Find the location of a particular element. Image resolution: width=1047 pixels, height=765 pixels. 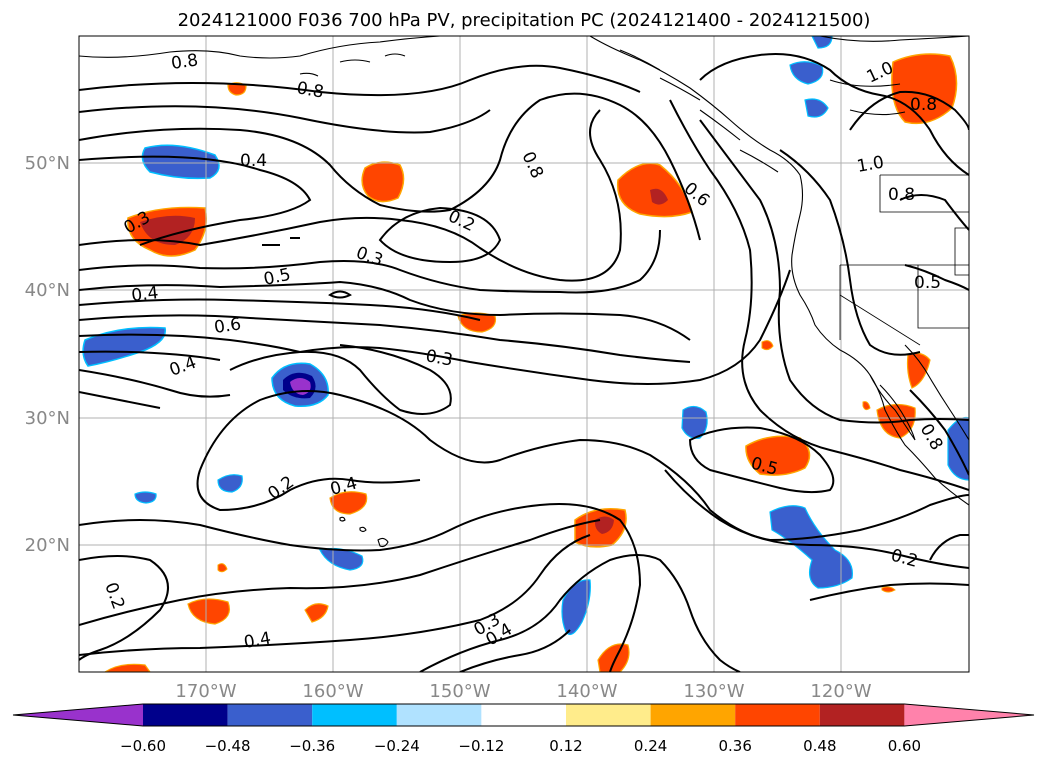

colorbar-tick: 0.36 is located at coordinates (734, 746).